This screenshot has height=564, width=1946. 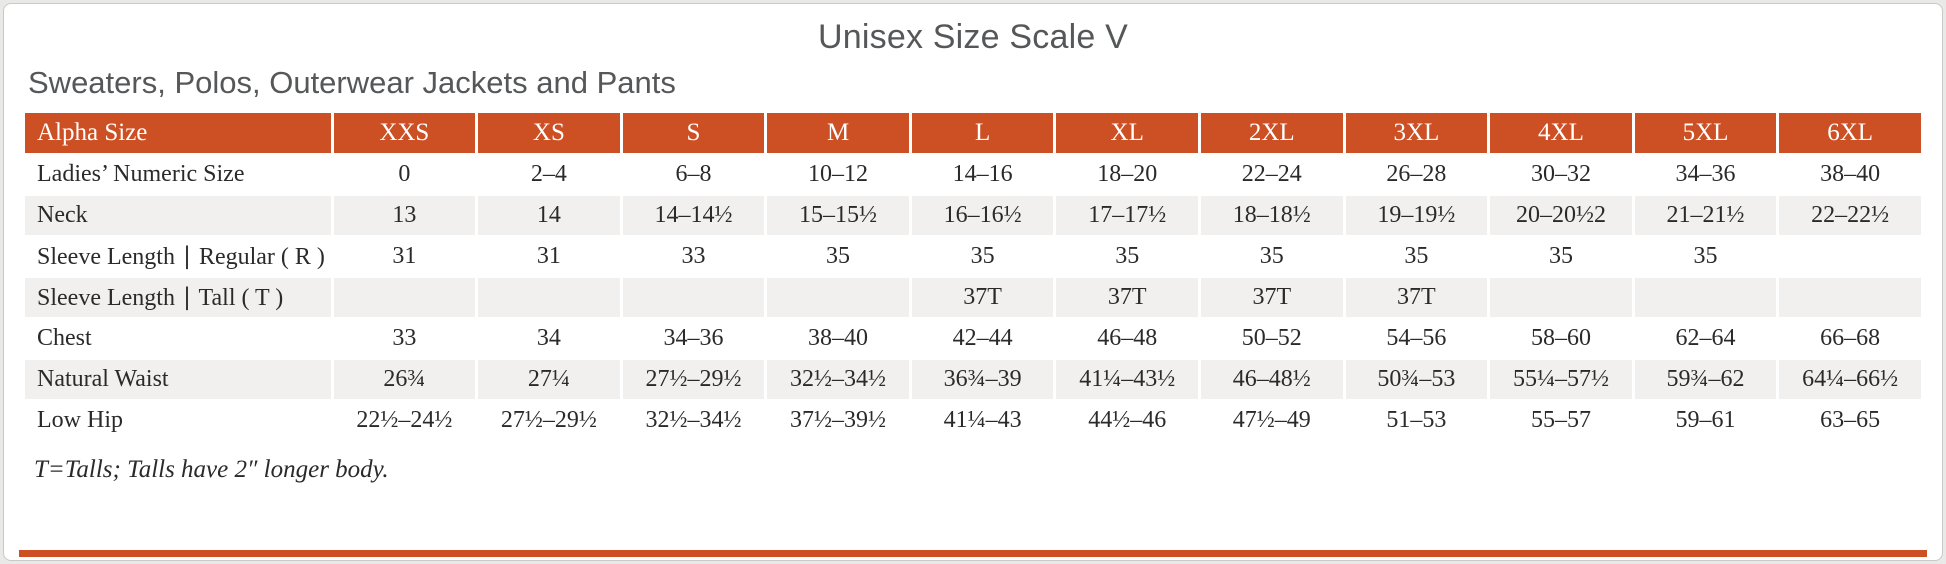 I want to click on size-cell: 54–56, so click(x=1416, y=338).